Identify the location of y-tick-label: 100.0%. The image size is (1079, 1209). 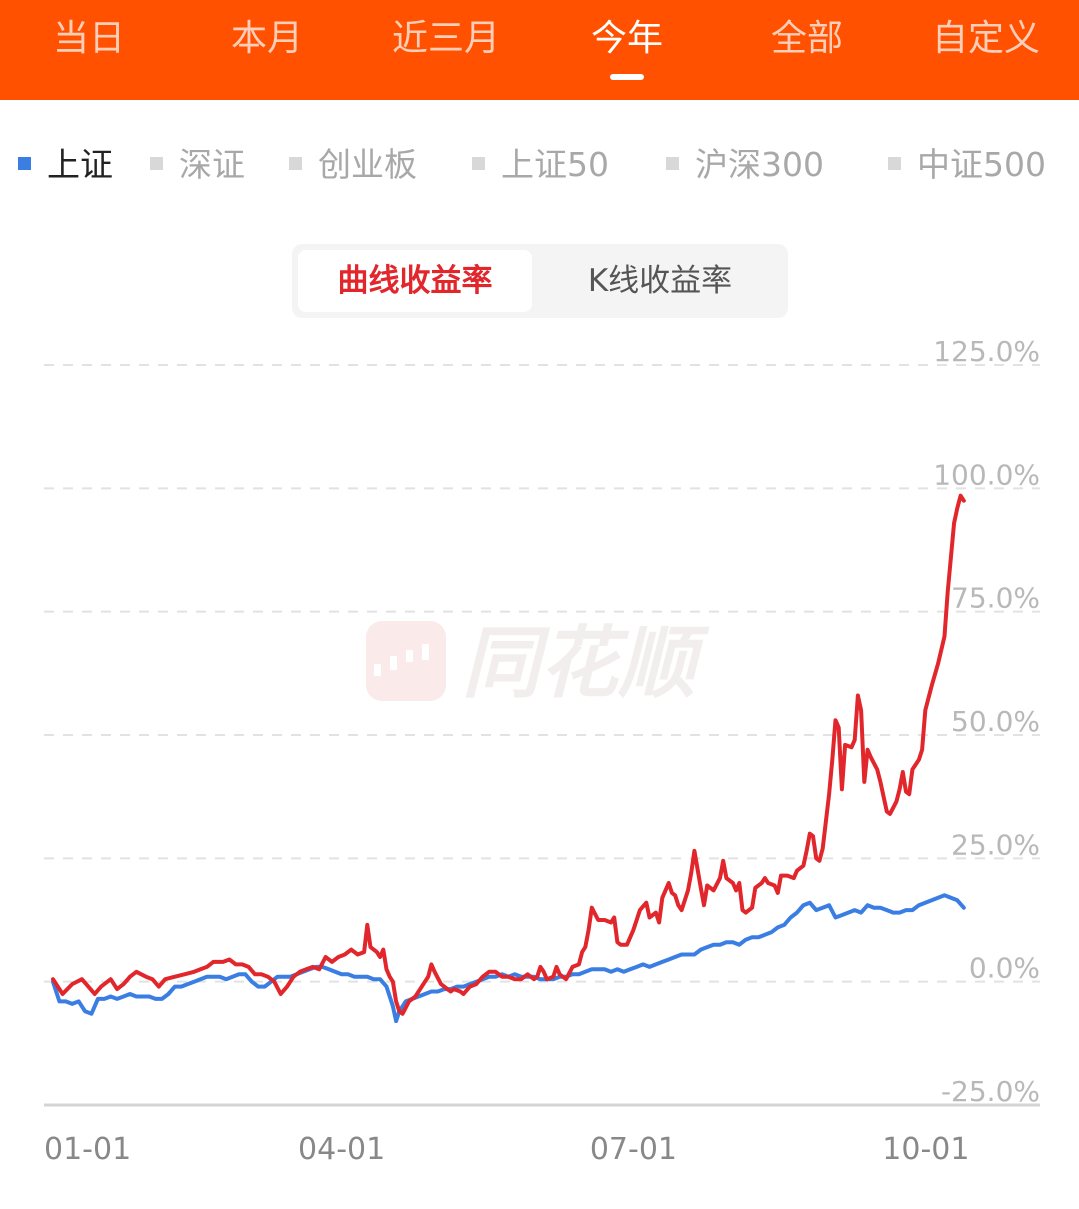
(986, 474).